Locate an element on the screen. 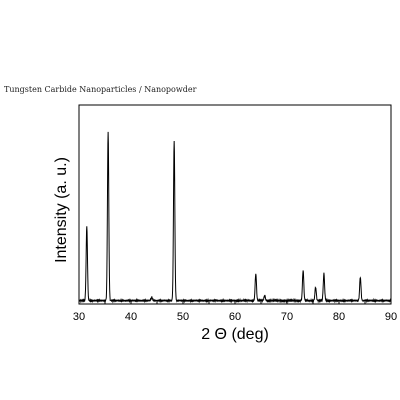 This screenshot has width=400, height=400. x-tick-label: 60 is located at coordinates (235, 317).